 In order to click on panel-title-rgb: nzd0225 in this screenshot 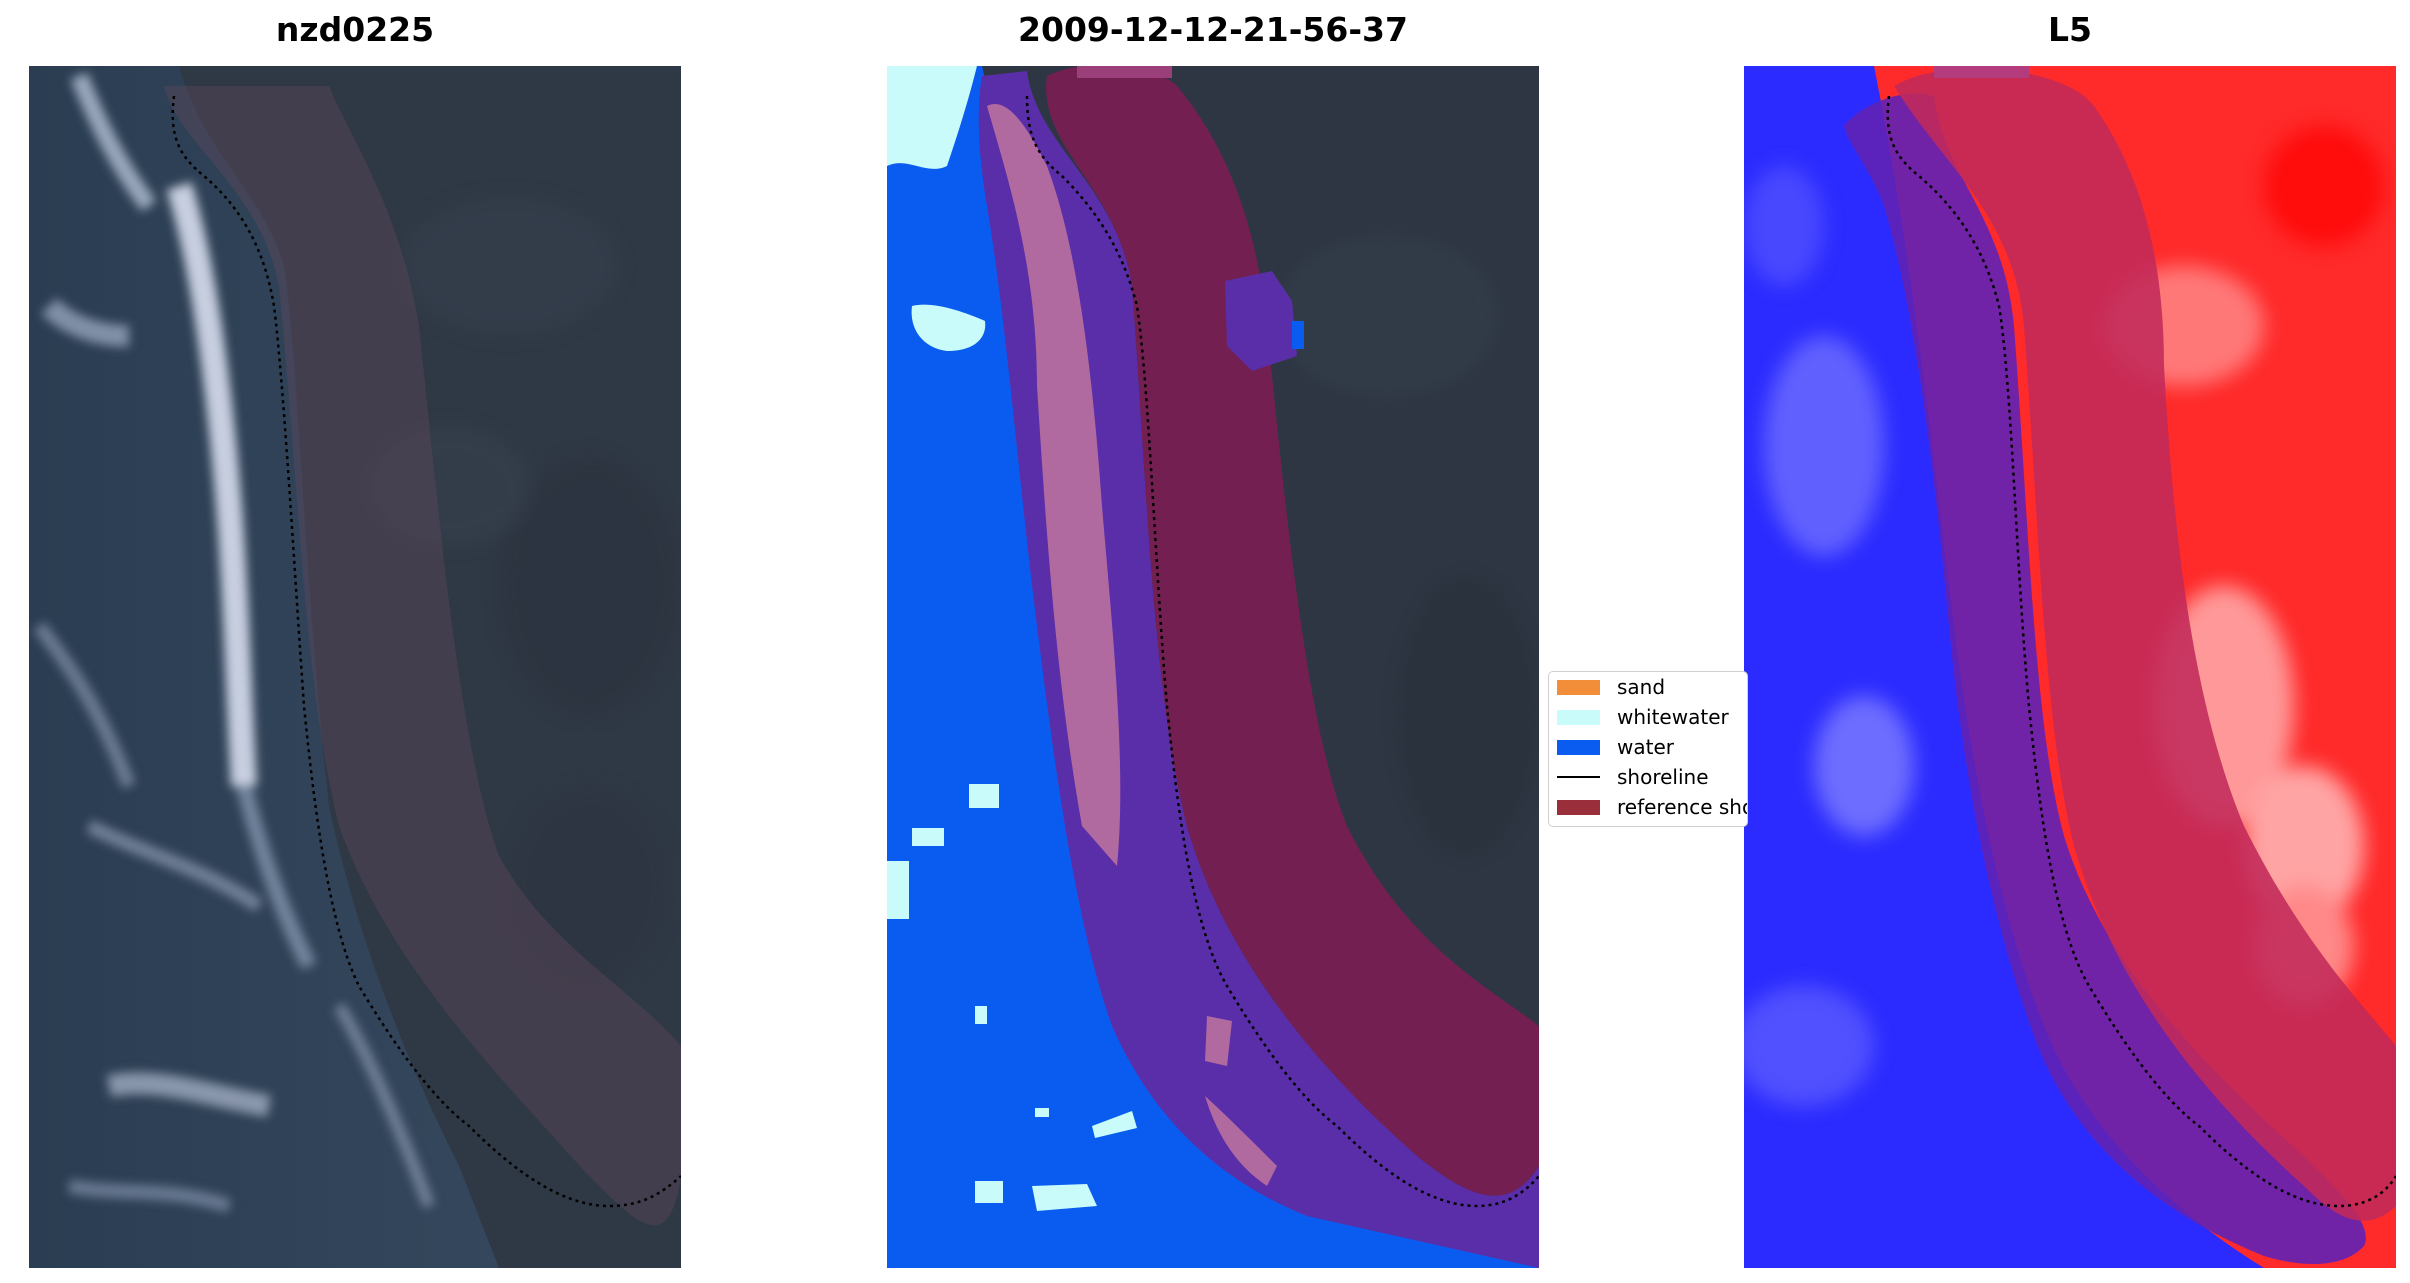, I will do `click(355, 29)`.